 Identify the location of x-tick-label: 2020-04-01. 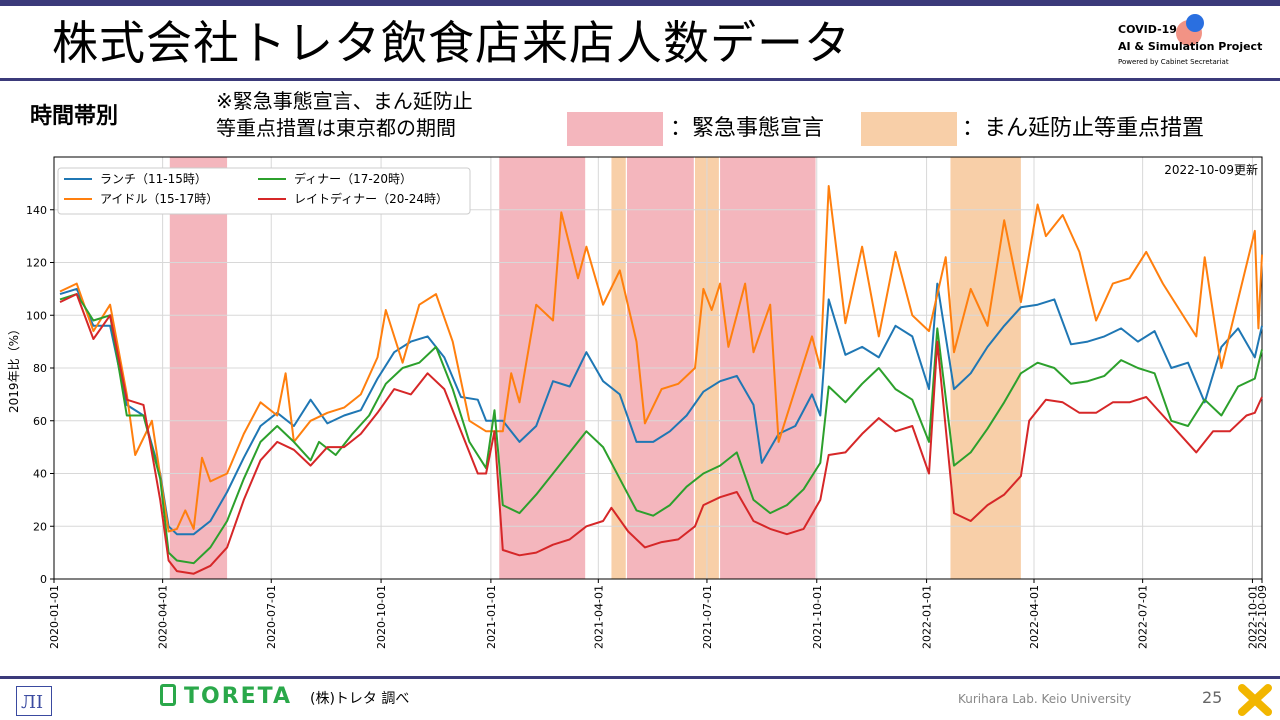
(163, 617).